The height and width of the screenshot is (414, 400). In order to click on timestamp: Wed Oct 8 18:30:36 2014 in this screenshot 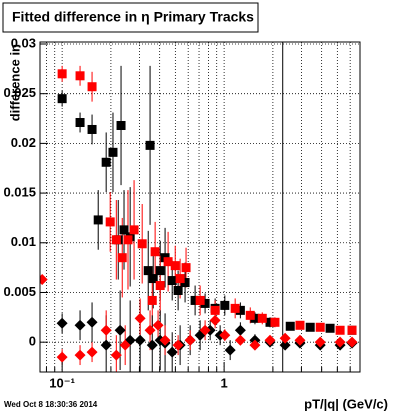, I will do `click(51, 404)`.